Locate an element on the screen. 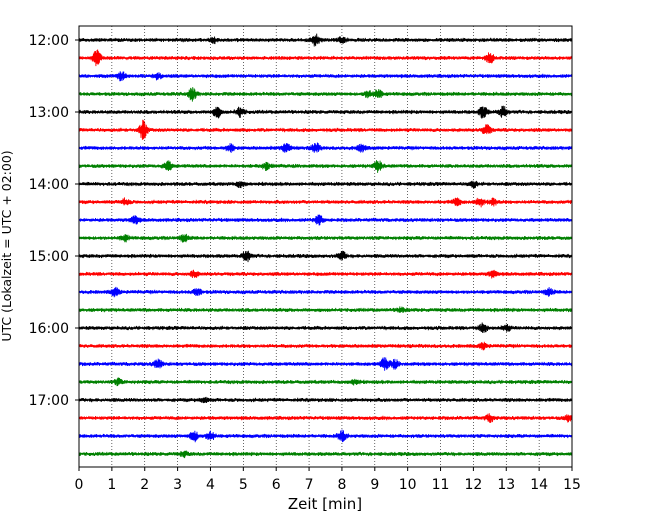 The image size is (650, 520). x-tick-label: 2 is located at coordinates (144, 485).